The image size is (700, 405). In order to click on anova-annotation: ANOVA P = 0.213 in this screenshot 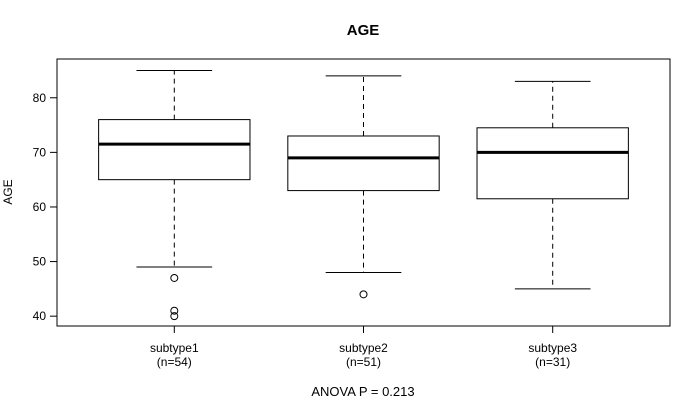, I will do `click(362, 391)`.